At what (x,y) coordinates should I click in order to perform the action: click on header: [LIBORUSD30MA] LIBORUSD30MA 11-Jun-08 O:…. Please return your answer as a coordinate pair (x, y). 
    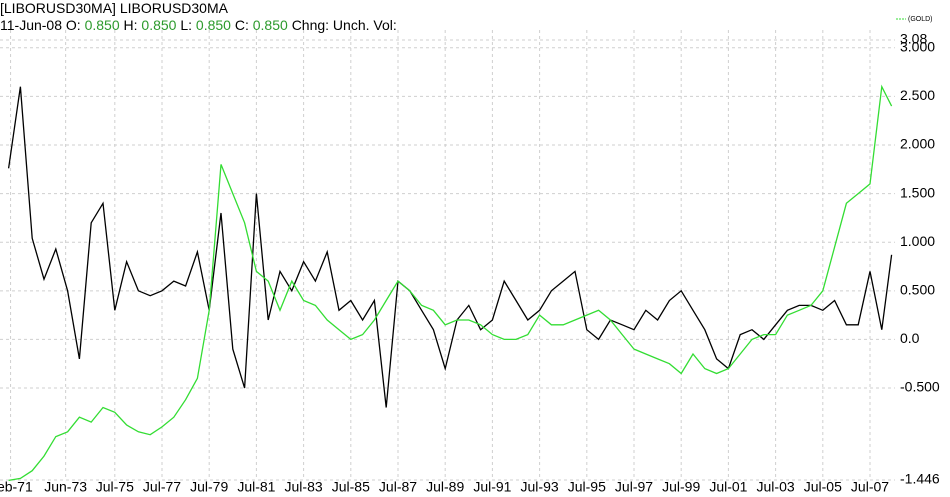
    Looking at the image, I should click on (198, 17).